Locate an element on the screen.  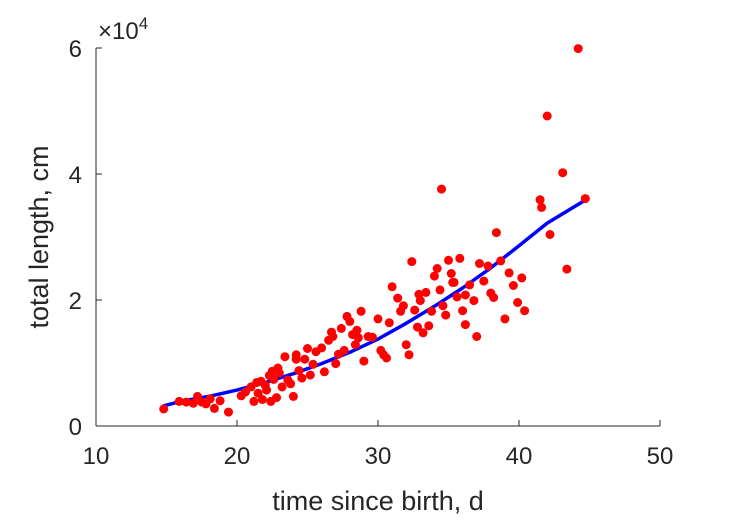
x-tick-label: 20 is located at coordinates (237, 456).